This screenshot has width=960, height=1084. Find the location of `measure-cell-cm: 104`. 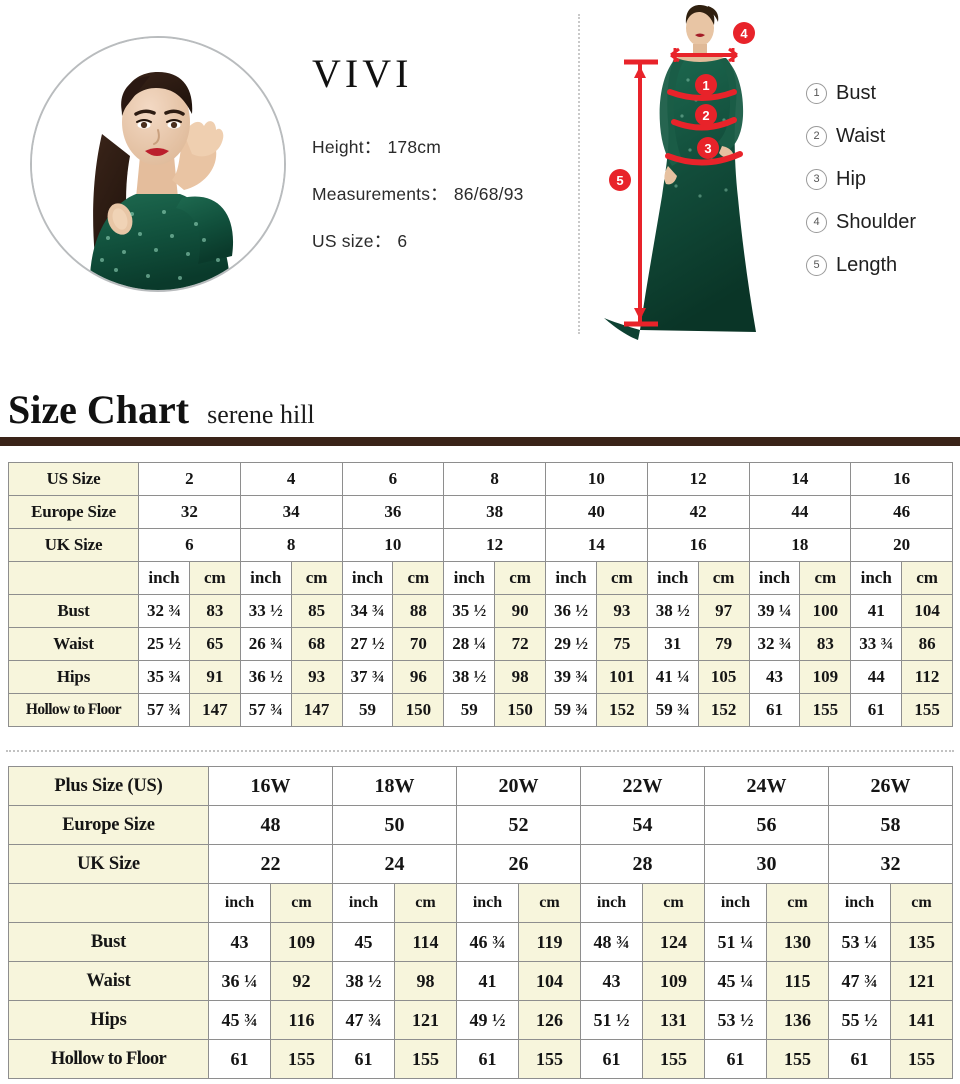

measure-cell-cm: 104 is located at coordinates (927, 611).